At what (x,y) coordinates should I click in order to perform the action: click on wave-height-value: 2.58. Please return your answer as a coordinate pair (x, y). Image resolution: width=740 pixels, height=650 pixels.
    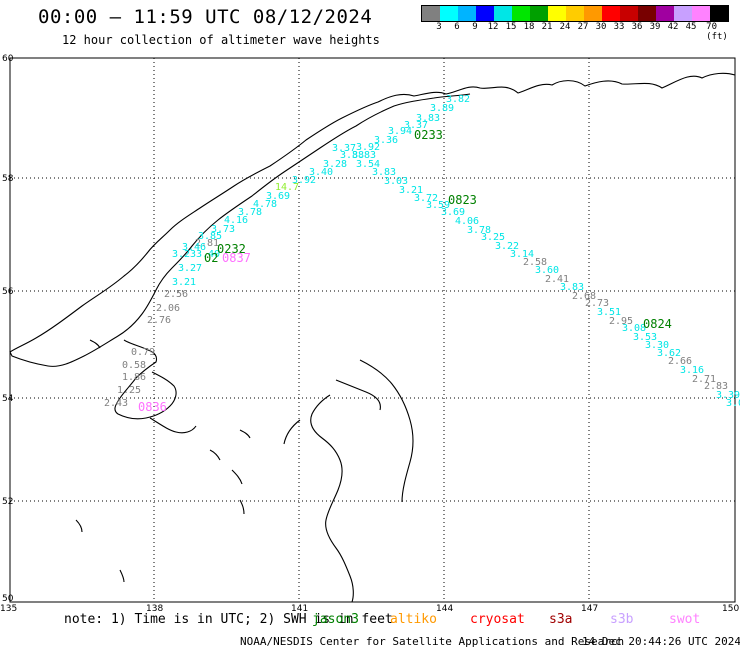
    Looking at the image, I should click on (535, 262).